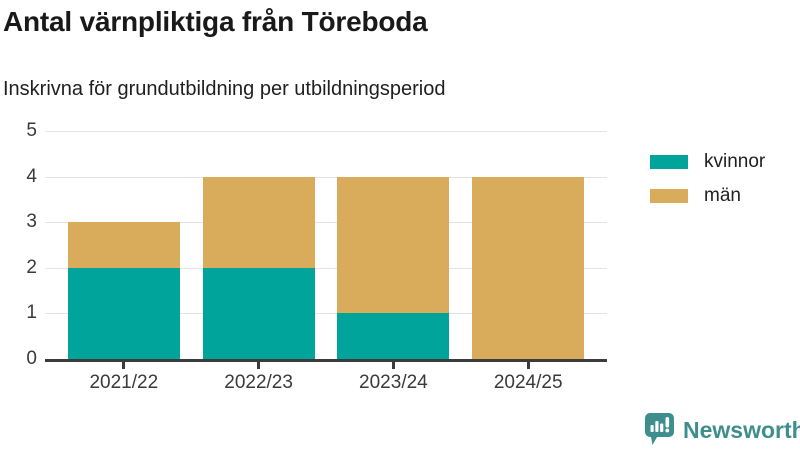 The image size is (800, 450). I want to click on y-tick-label-4: 4, so click(31, 176).